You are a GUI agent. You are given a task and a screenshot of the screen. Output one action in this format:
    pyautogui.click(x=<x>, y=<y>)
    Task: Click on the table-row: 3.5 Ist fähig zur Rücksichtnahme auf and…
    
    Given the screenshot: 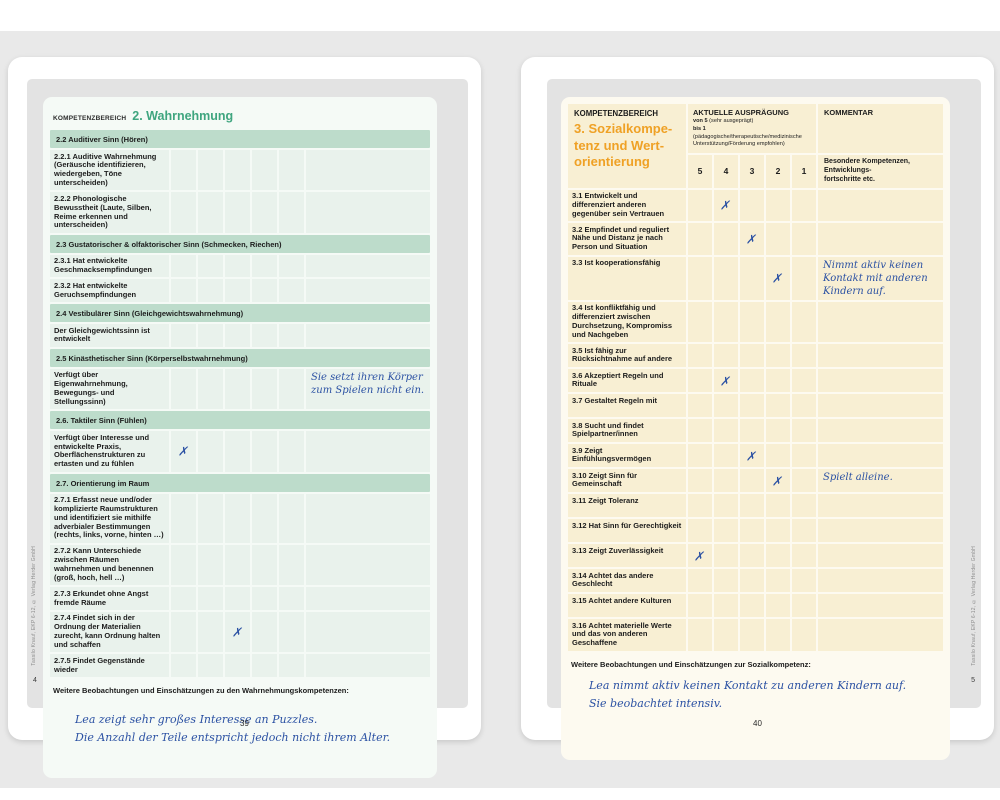 What is the action you would take?
    pyautogui.click(x=755, y=355)
    